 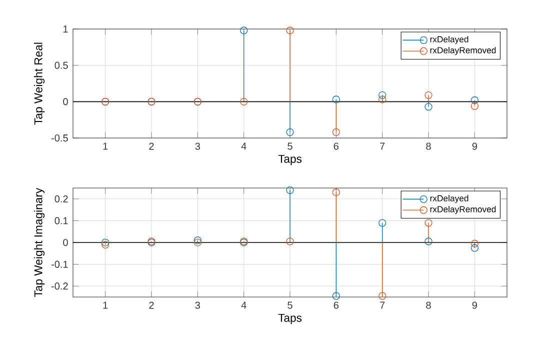 What do you see at coordinates (61, 65) in the screenshot?
I see `y-tick-label: 0.5` at bounding box center [61, 65].